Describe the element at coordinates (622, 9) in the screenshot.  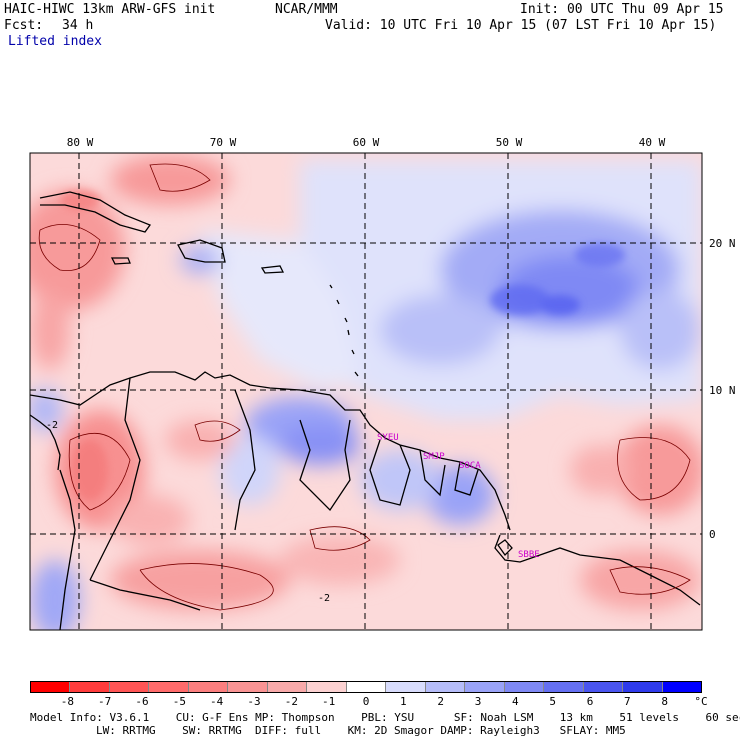
I see `init-time: Init: 00 UTC Thu 09 Apr 15` at that location.